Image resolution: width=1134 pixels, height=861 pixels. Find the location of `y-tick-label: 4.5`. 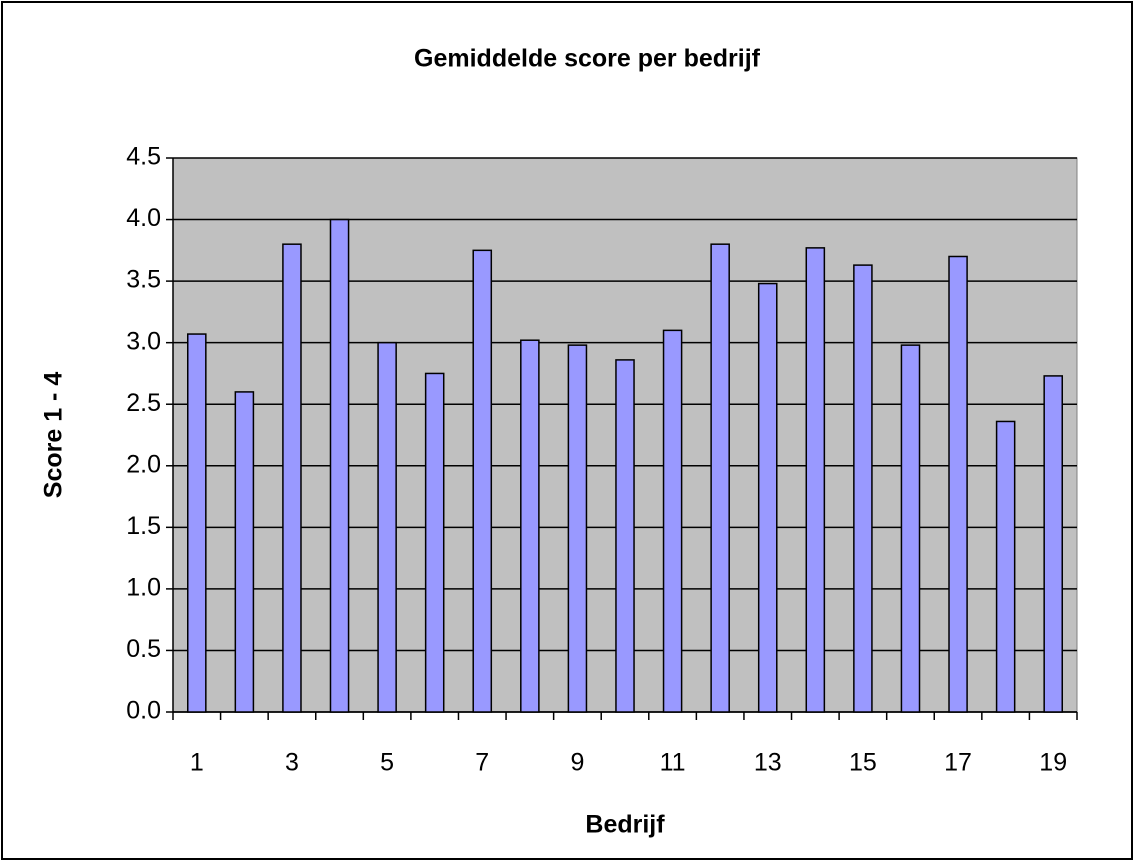

y-tick-label: 4.5 is located at coordinates (143, 157).